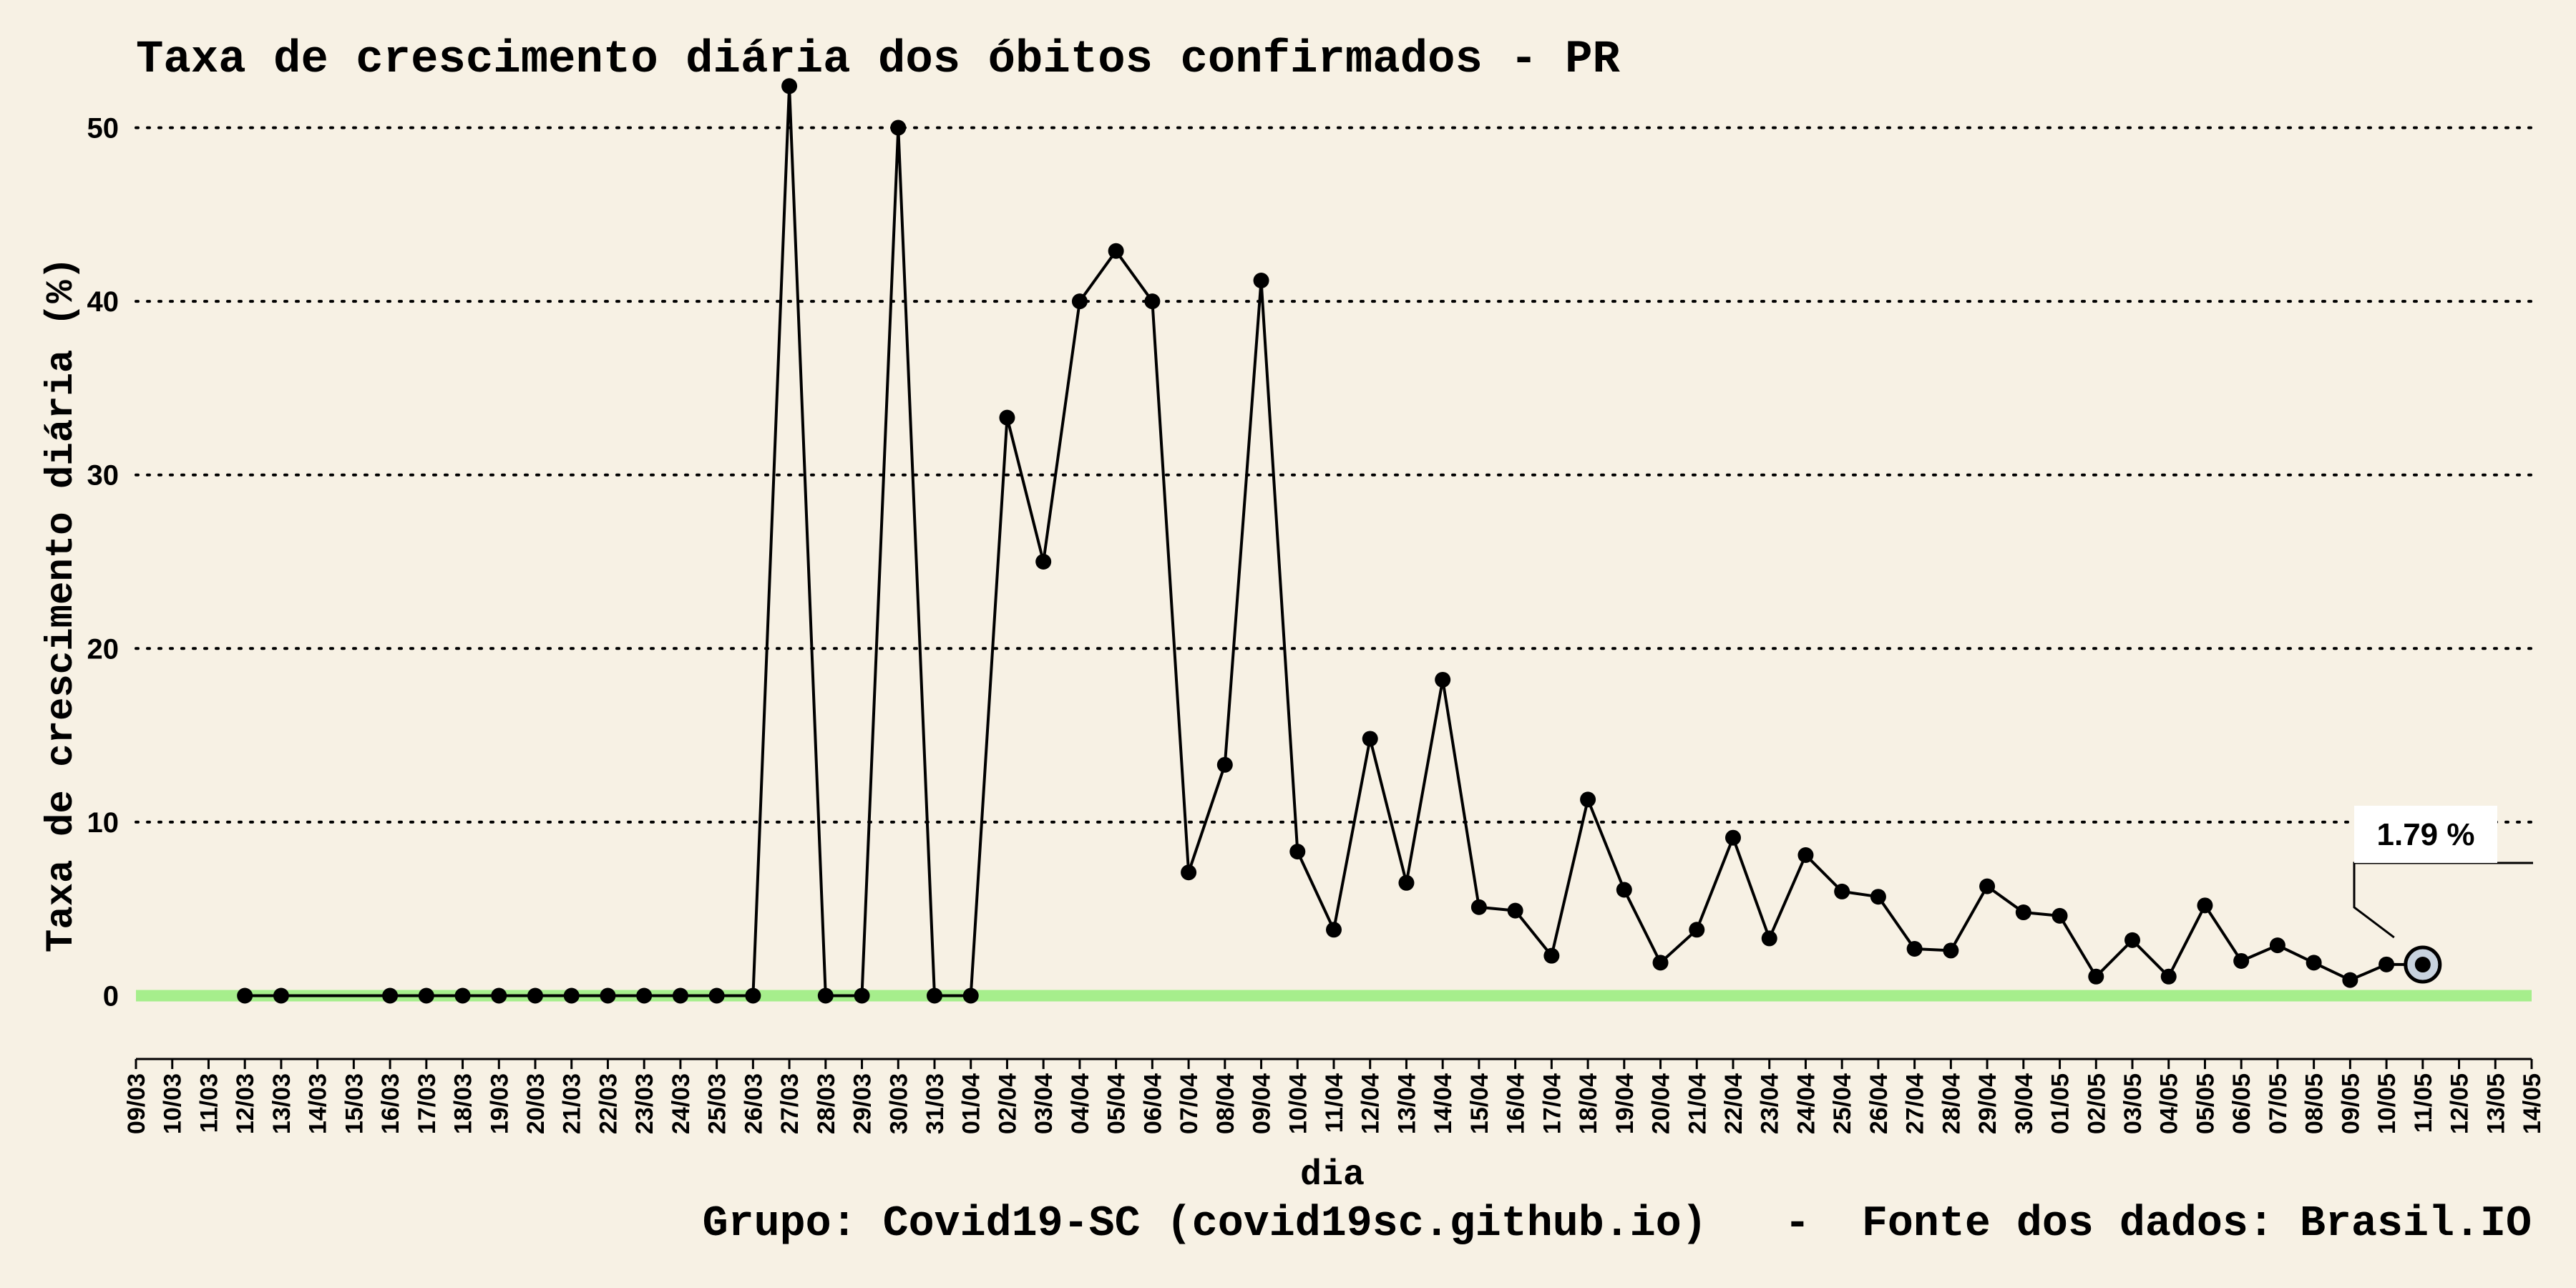 The height and width of the screenshot is (1288, 2576). Describe the element at coordinates (1117, 1103) in the screenshot. I see `x-tick-label: 05/04` at that location.